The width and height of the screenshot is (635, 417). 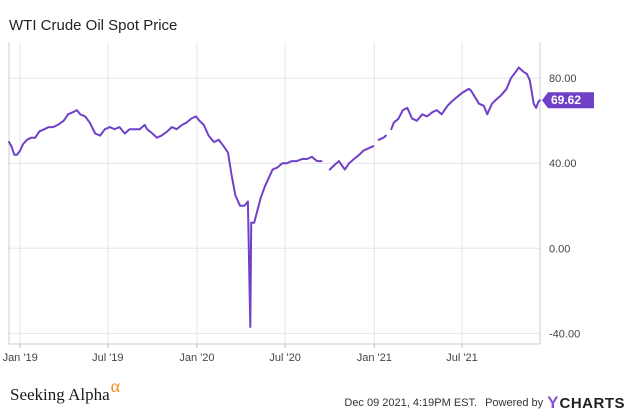 I want to click on y-tick-label: 40.00, so click(x=563, y=164).